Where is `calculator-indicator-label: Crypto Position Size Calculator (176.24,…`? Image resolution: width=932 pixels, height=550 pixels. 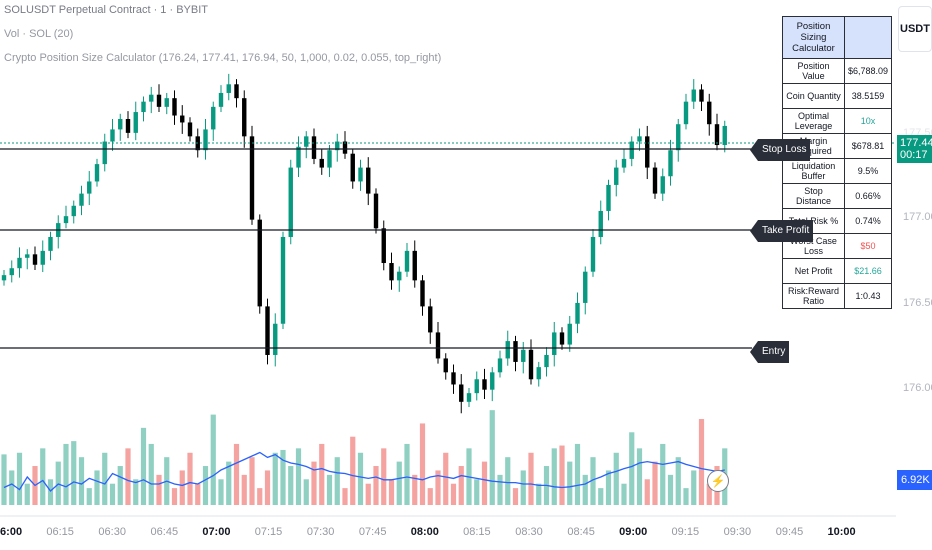
calculator-indicator-label: Crypto Position Size Calculator (176.24,… is located at coordinates (223, 58).